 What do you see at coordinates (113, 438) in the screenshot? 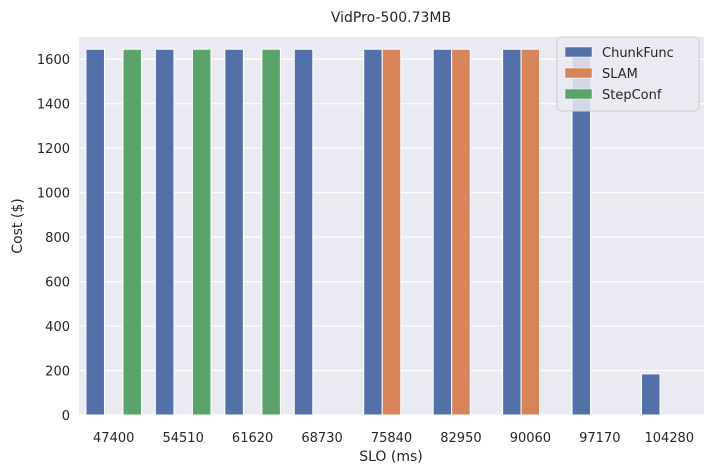
I see `x-tick-label: 47400` at bounding box center [113, 438].